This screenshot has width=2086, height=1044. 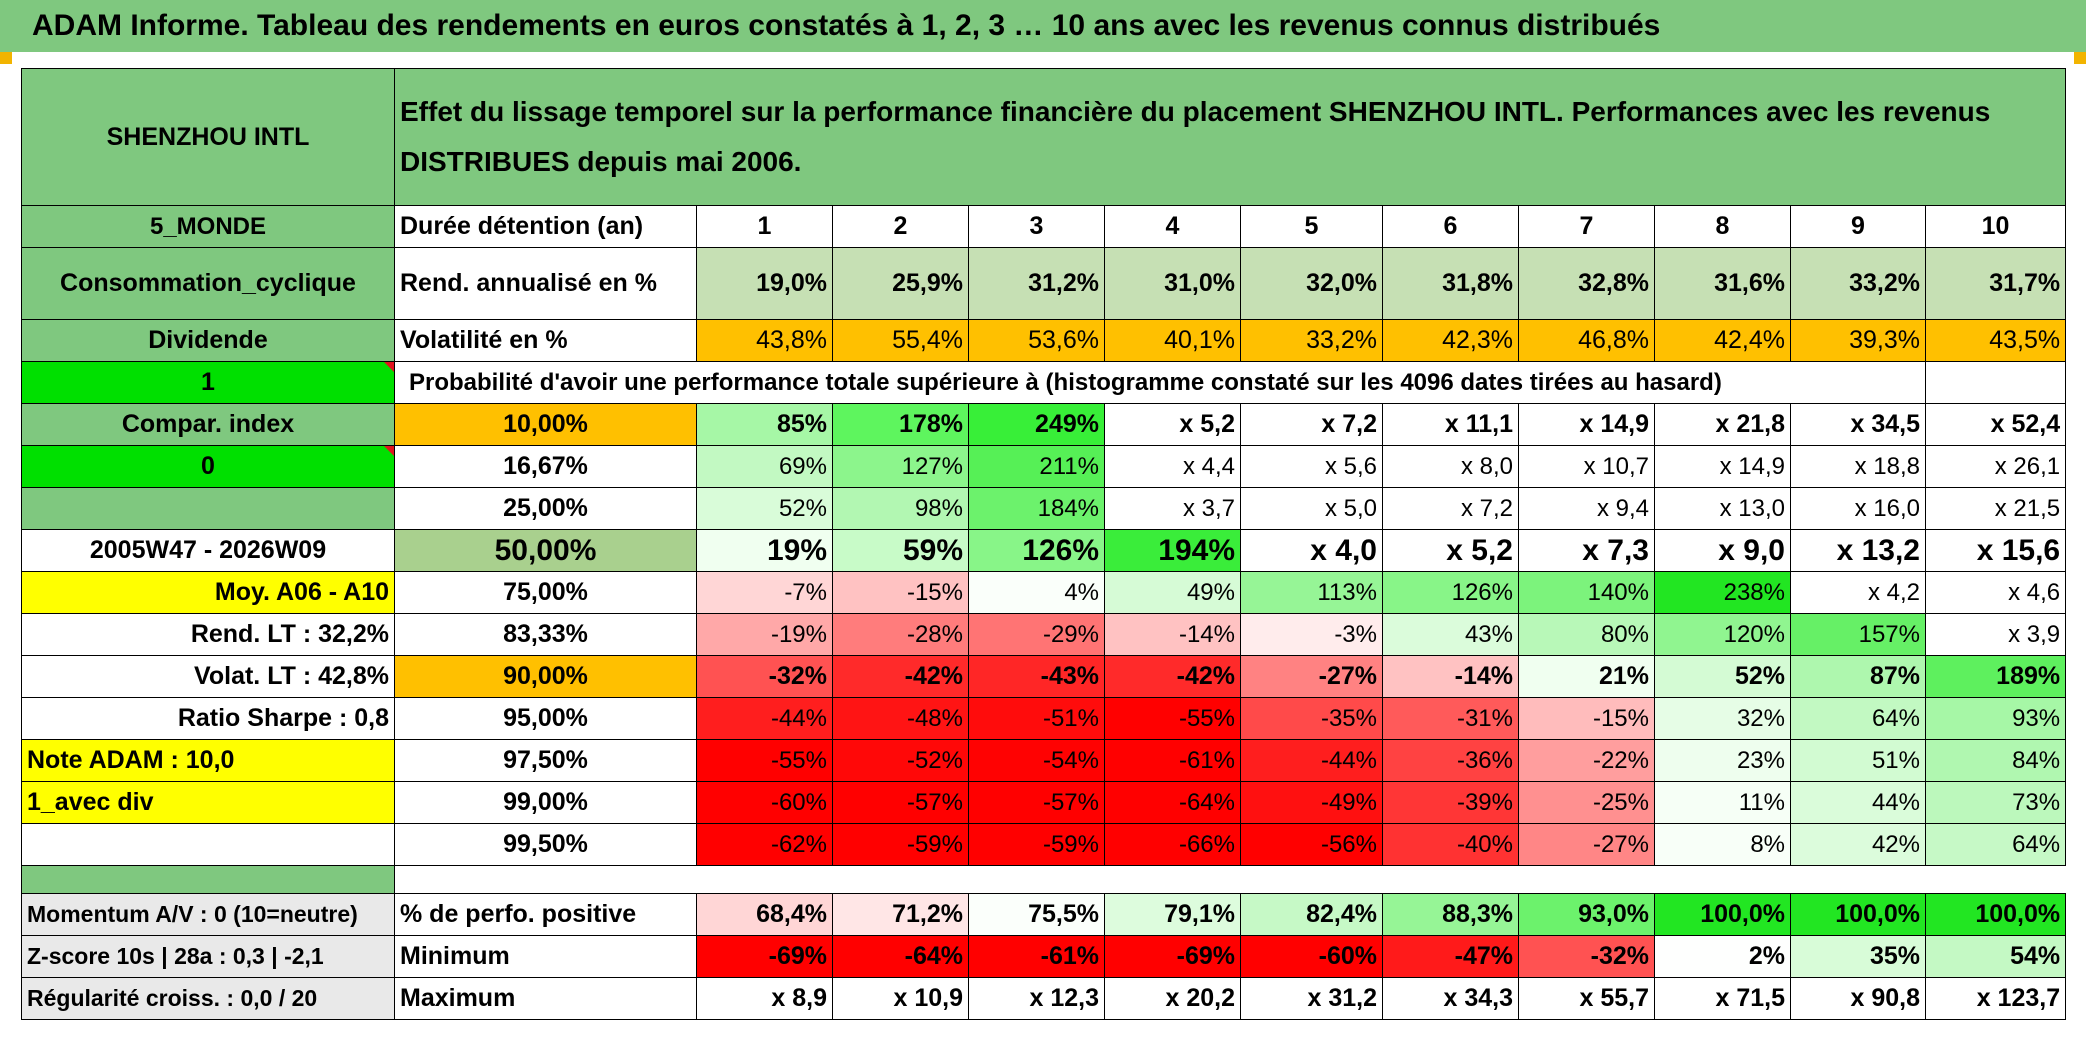 What do you see at coordinates (1722, 634) in the screenshot?
I see `quantile-value: 120%` at bounding box center [1722, 634].